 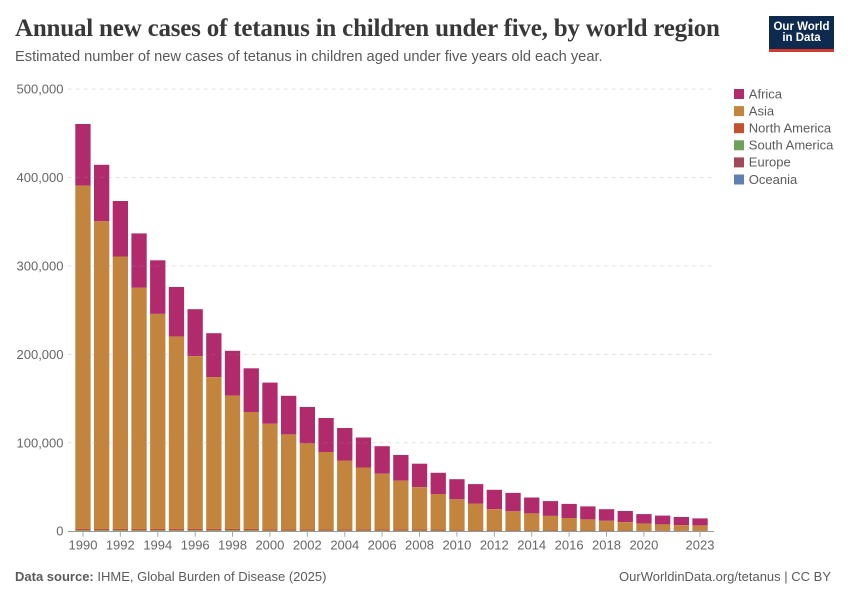 I want to click on svg-text: 1992, so click(x=120, y=545).